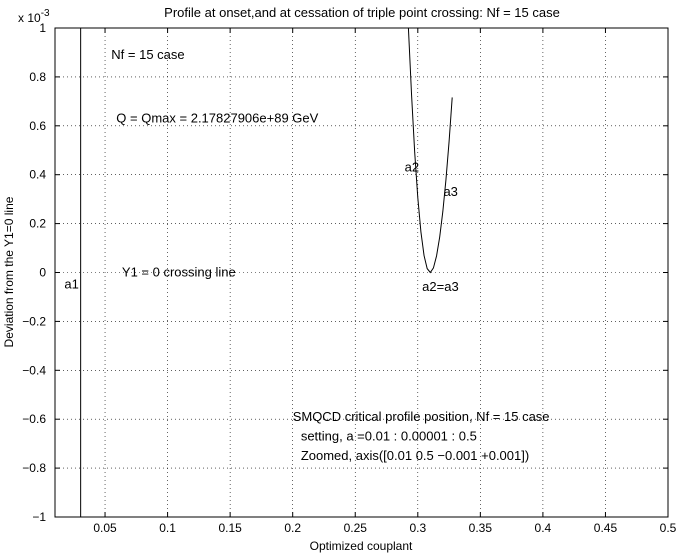 The width and height of the screenshot is (686, 554). What do you see at coordinates (167, 528) in the screenshot?
I see `x-tick-label: 0.1` at bounding box center [167, 528].